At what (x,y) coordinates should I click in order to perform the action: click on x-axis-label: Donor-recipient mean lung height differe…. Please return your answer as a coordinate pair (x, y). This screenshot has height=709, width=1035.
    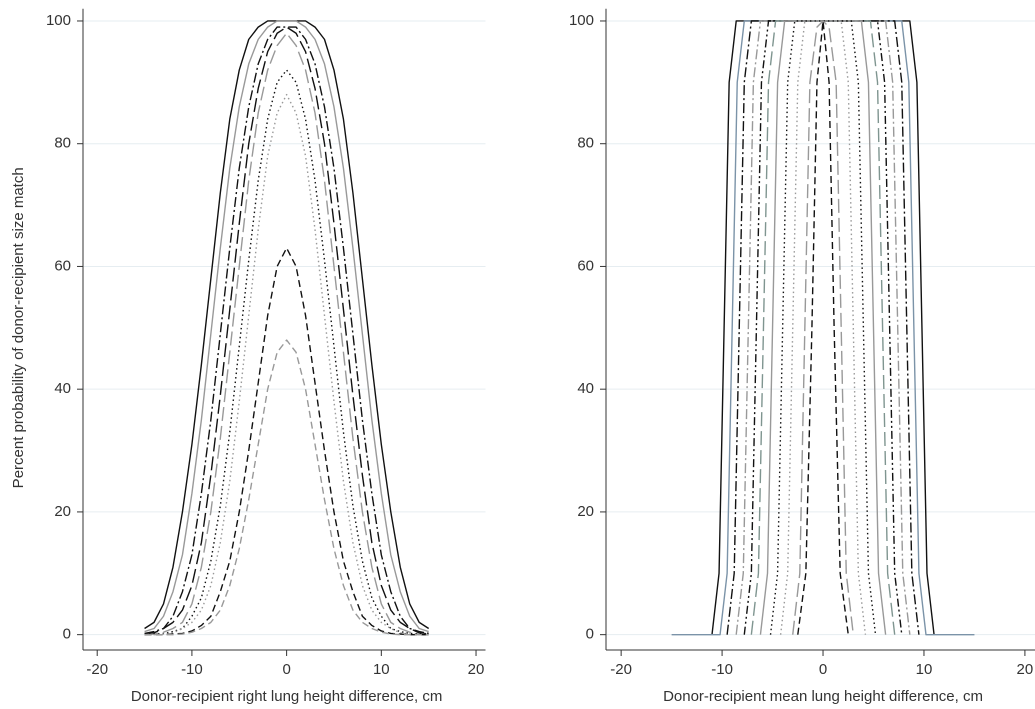
    Looking at the image, I should click on (823, 696).